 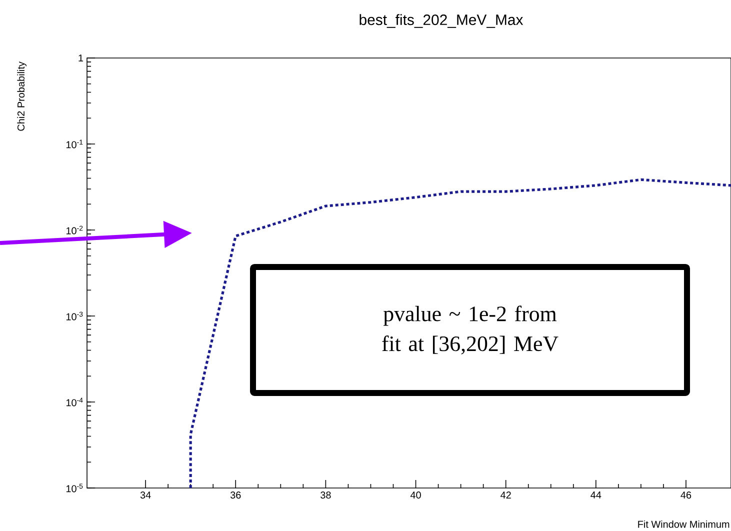 What do you see at coordinates (21, 96) in the screenshot?
I see `y-axis-title: Chi2 Probability` at bounding box center [21, 96].